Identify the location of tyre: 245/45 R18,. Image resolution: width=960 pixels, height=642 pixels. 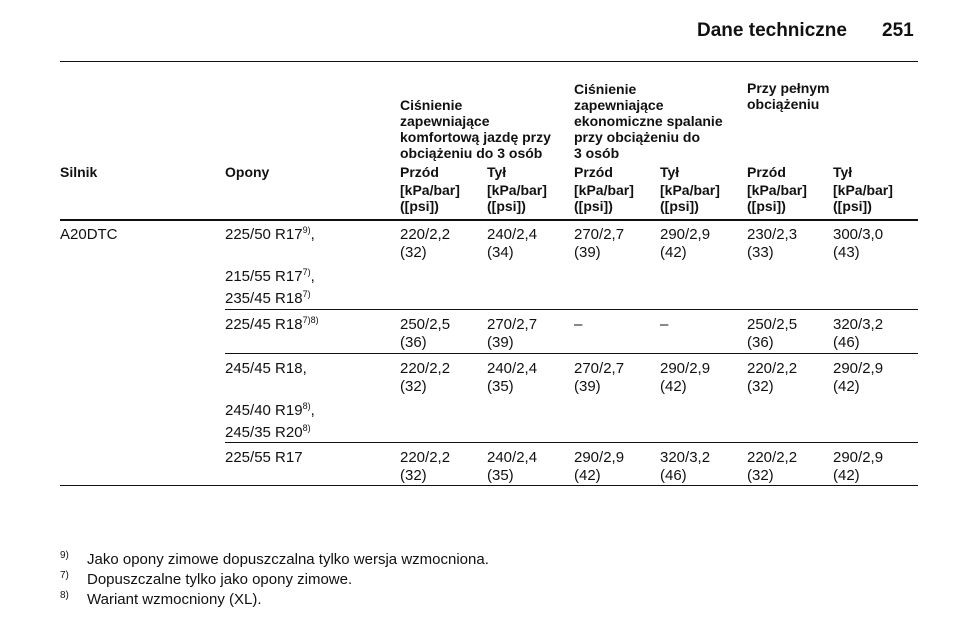
(266, 369).